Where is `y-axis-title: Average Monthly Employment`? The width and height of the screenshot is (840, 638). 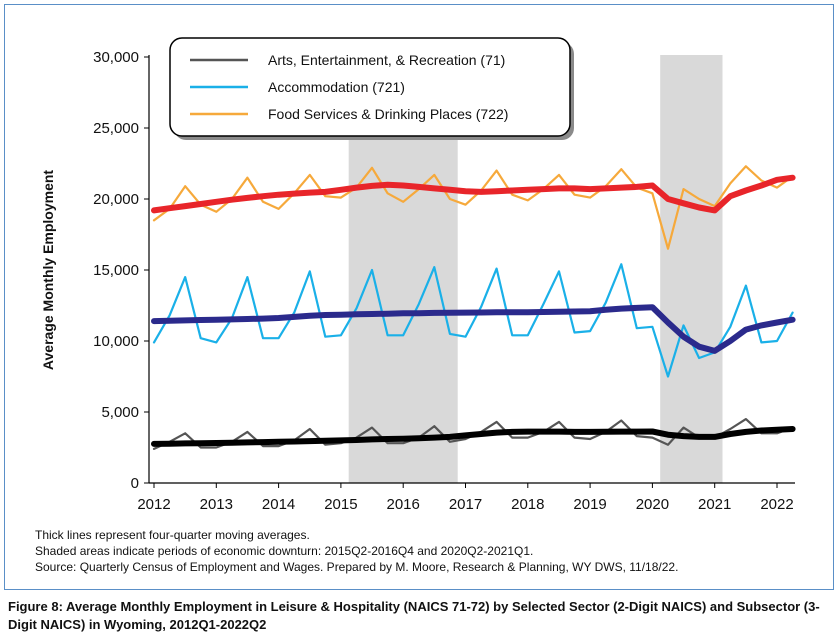 y-axis-title: Average Monthly Employment is located at coordinates (48, 270).